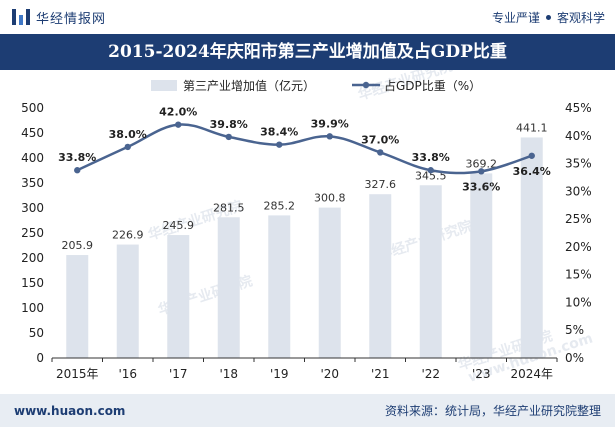 The image size is (615, 427). What do you see at coordinates (578, 164) in the screenshot?
I see `y-right-tick-label: 35%` at bounding box center [578, 164].